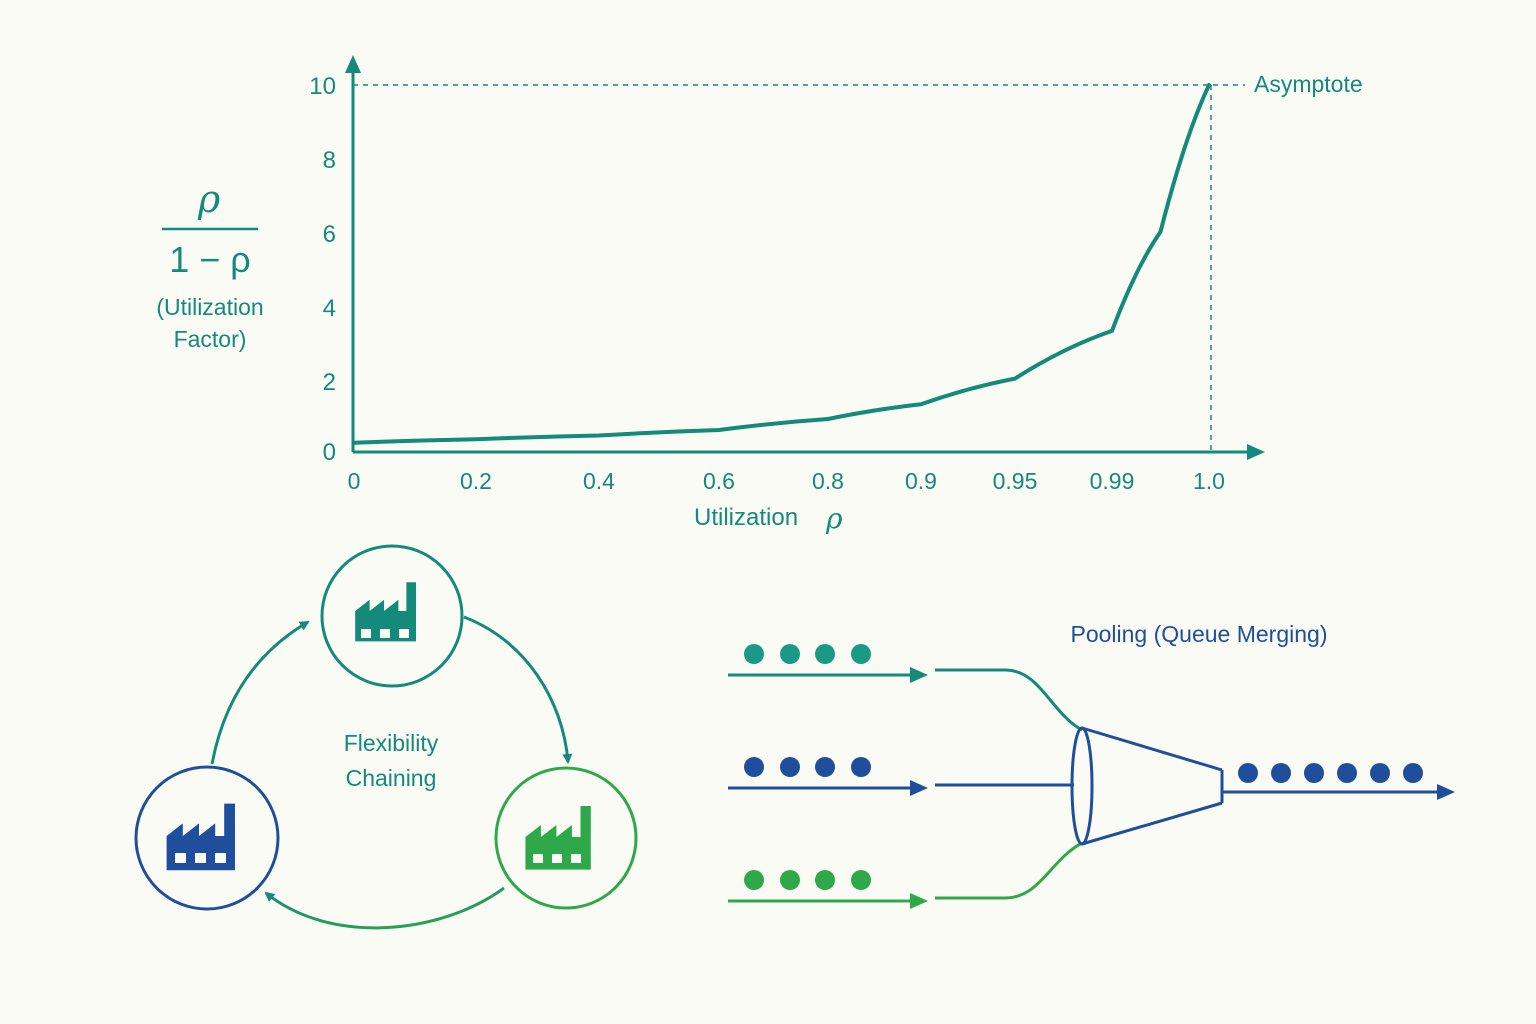 The height and width of the screenshot is (1024, 1536). I want to click on factory-node-green, so click(566, 838).